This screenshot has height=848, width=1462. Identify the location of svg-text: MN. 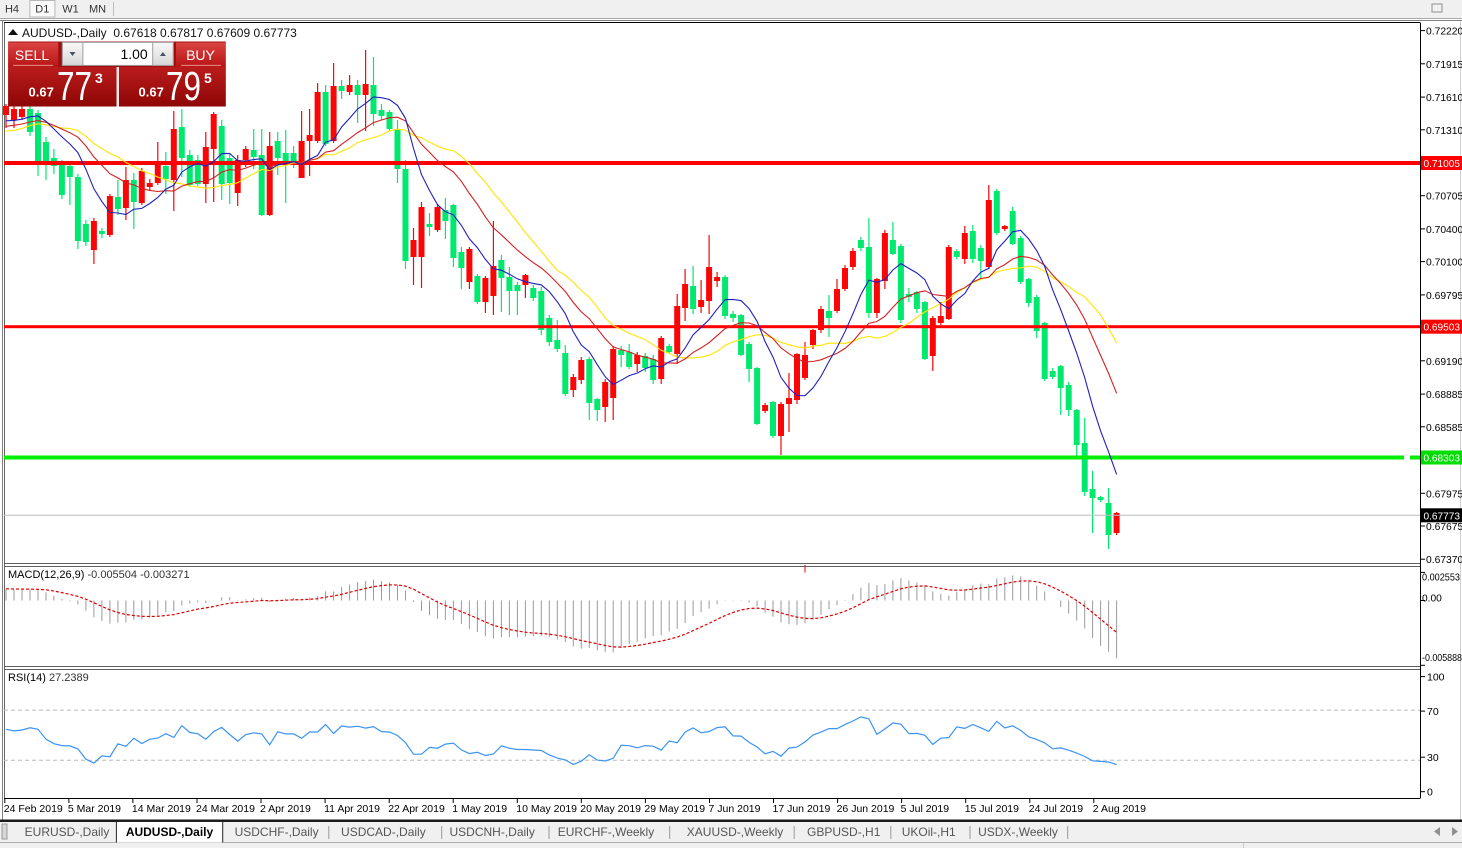
(97, 10).